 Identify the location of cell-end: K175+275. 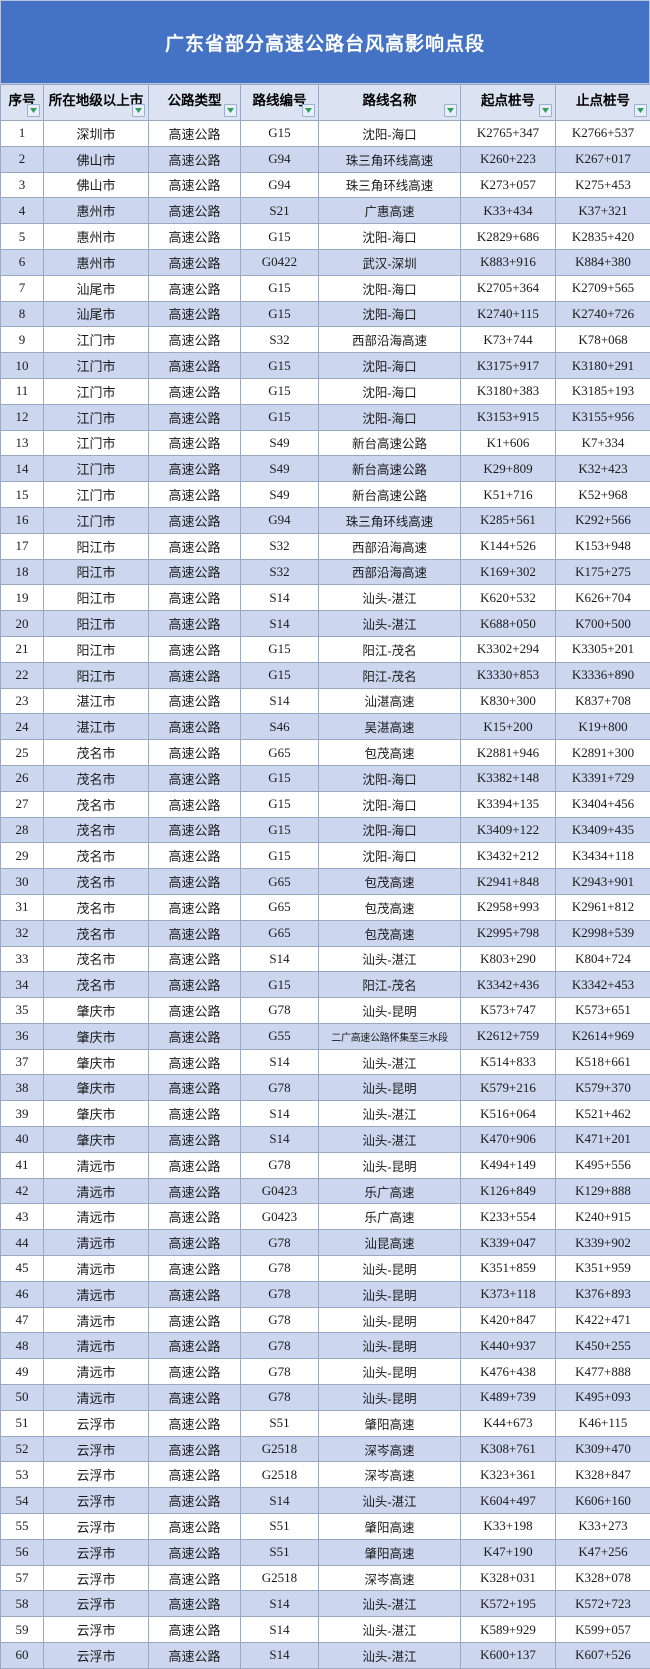
(603, 572).